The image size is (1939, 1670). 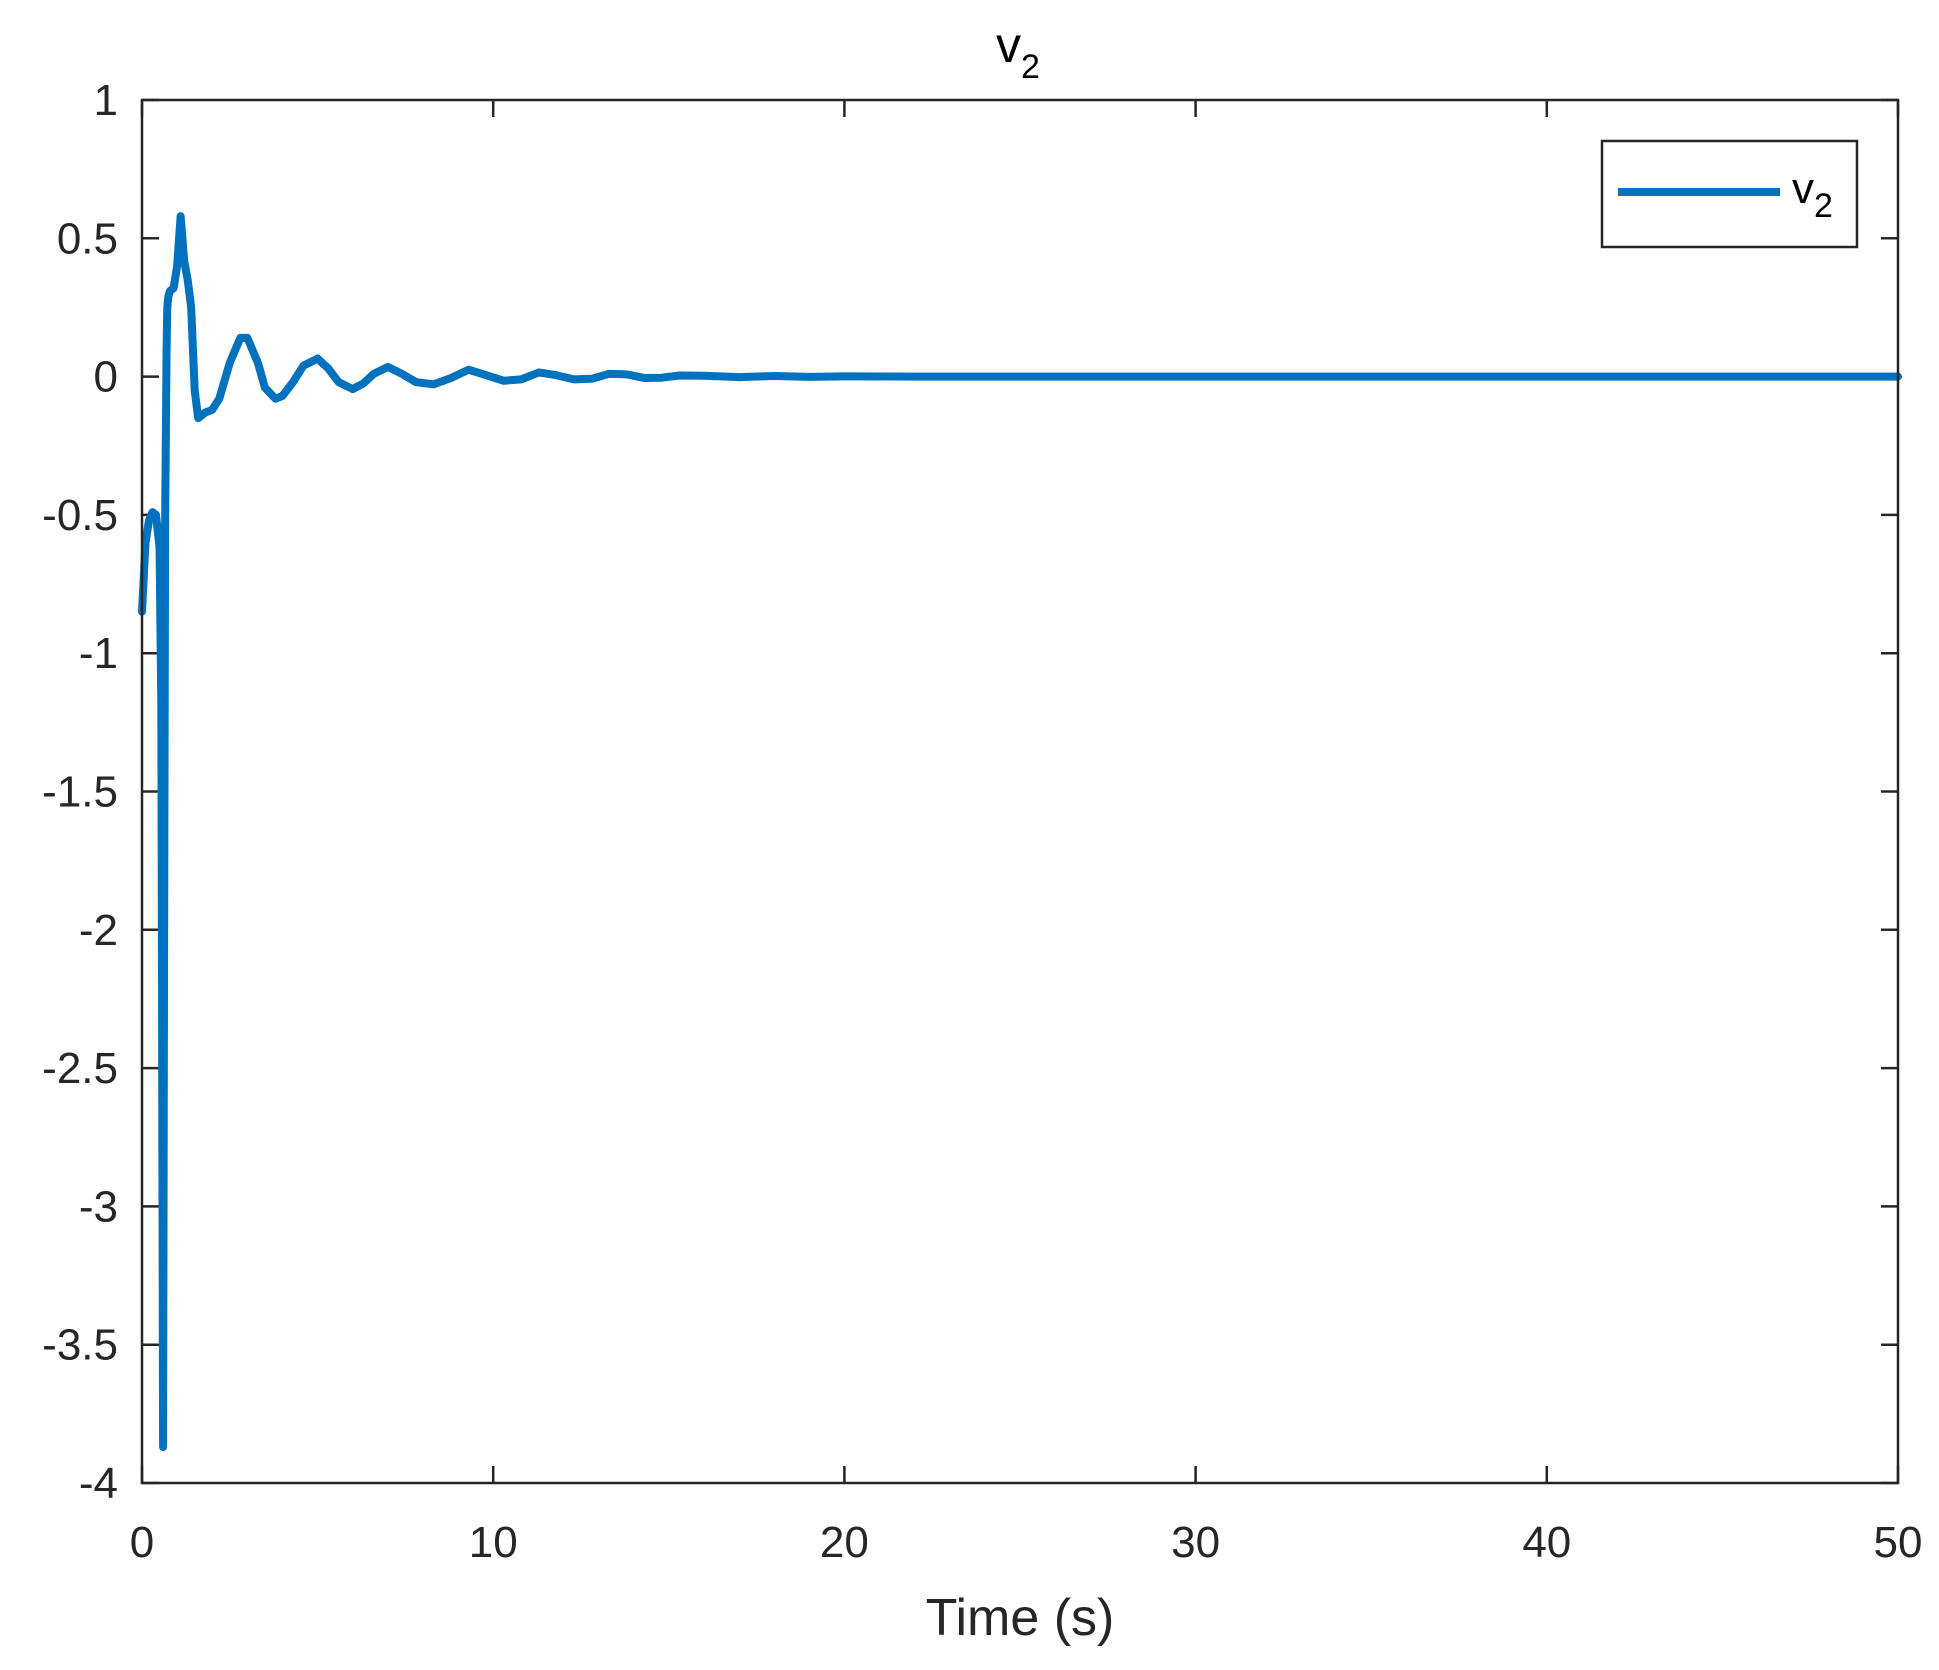 What do you see at coordinates (1729, 194) in the screenshot?
I see `legend: v2` at bounding box center [1729, 194].